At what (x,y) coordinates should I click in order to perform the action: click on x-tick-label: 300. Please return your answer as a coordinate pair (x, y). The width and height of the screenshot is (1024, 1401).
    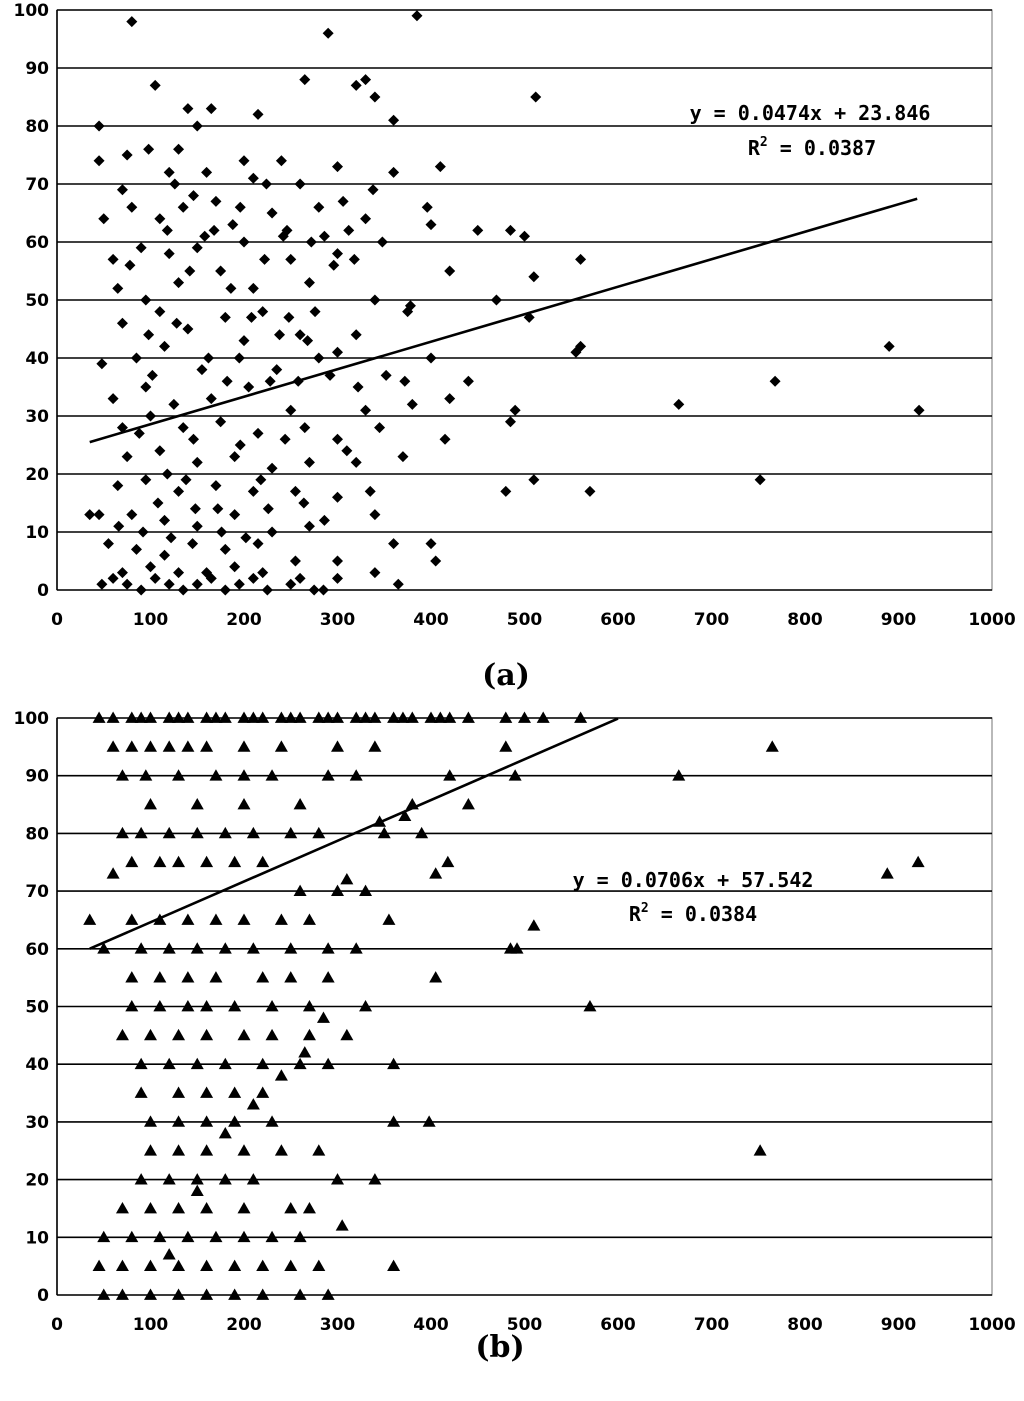
    Looking at the image, I should click on (338, 1325).